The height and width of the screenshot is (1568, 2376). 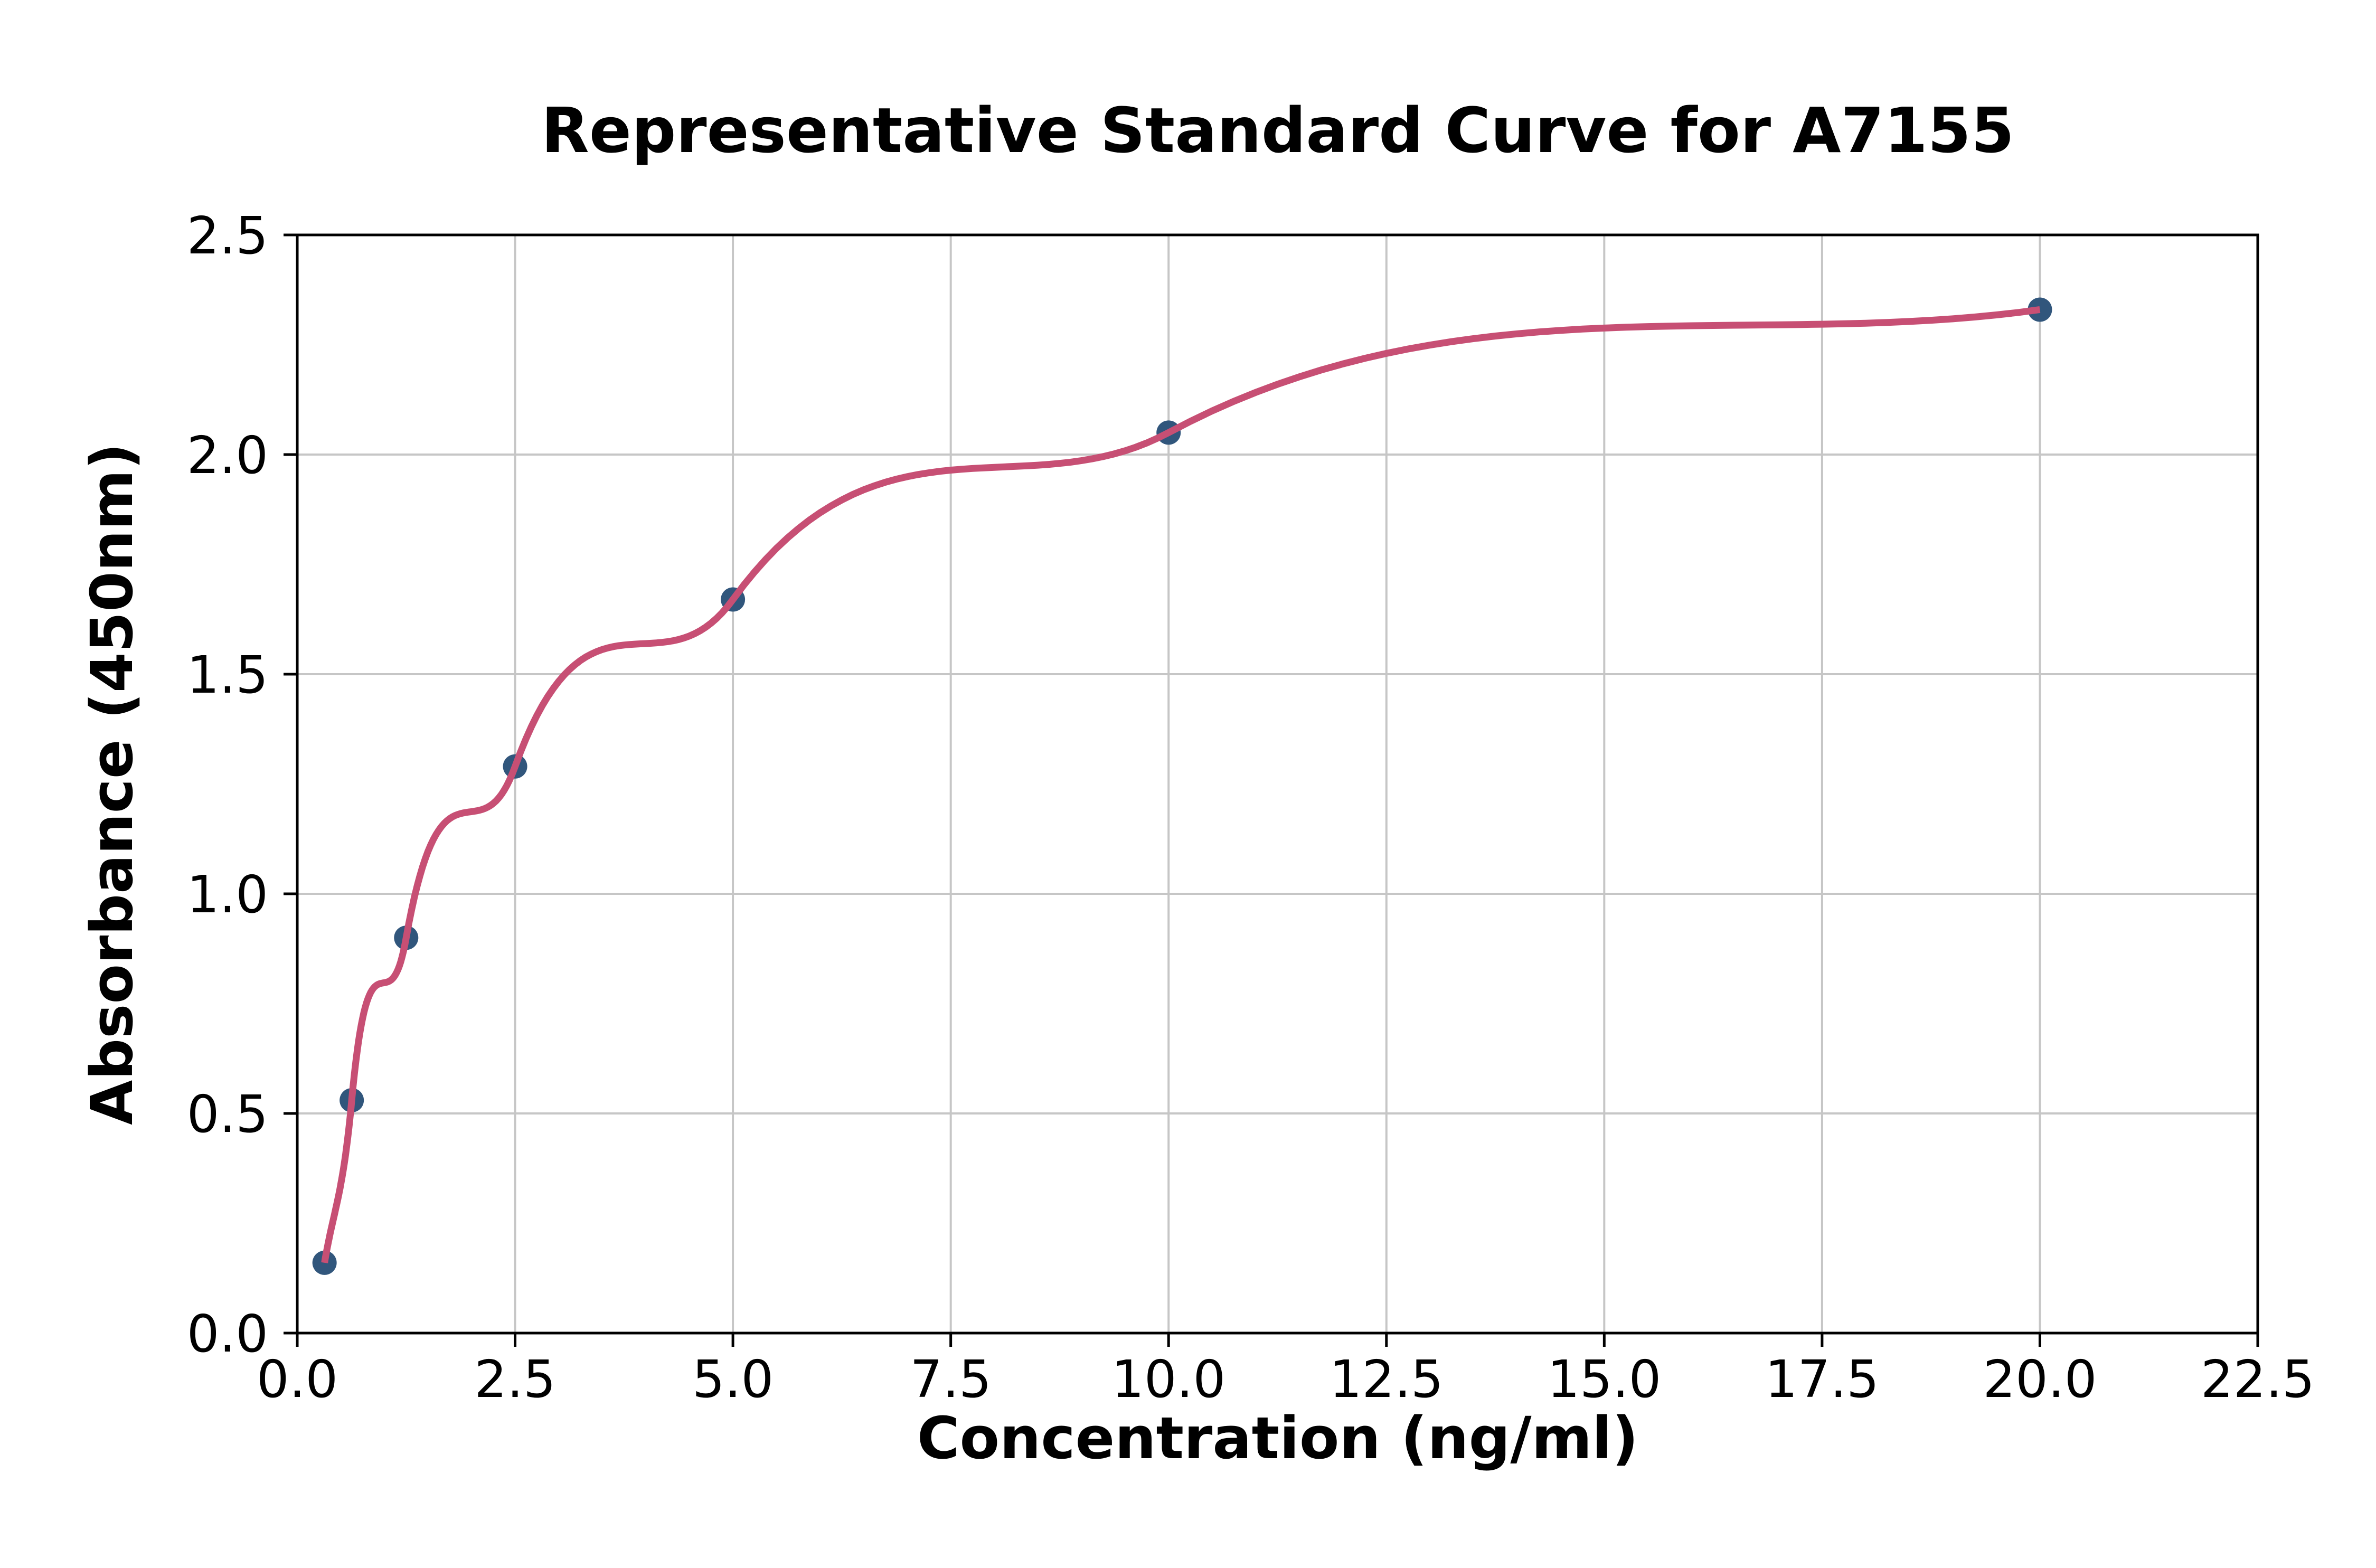 What do you see at coordinates (951, 1379) in the screenshot?
I see `x-tick-label: 7.5` at bounding box center [951, 1379].